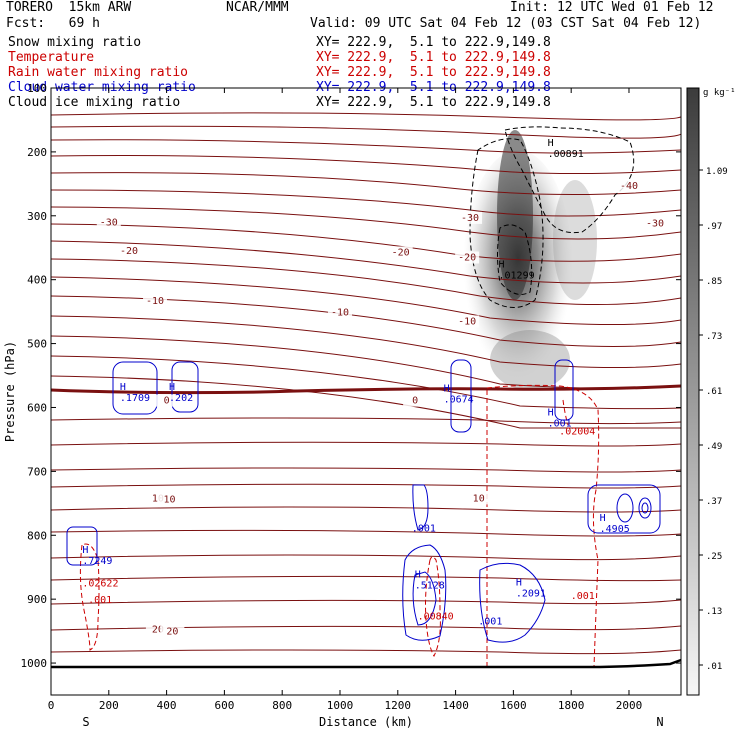 The width and height of the screenshot is (740, 740). What do you see at coordinates (717, 172) in the screenshot?
I see `colorbar-tick-label: 1.09` at bounding box center [717, 172].